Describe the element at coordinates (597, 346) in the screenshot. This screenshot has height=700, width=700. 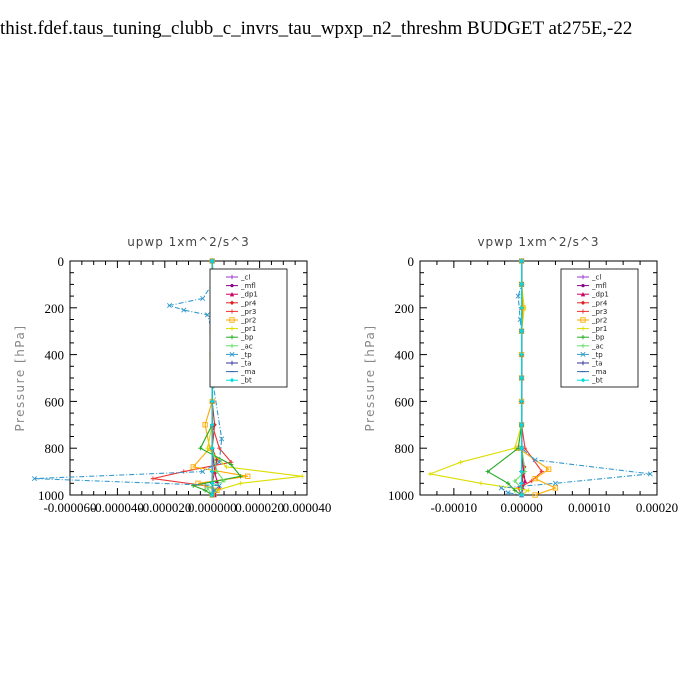
I see `legend-label: _ac` at that location.